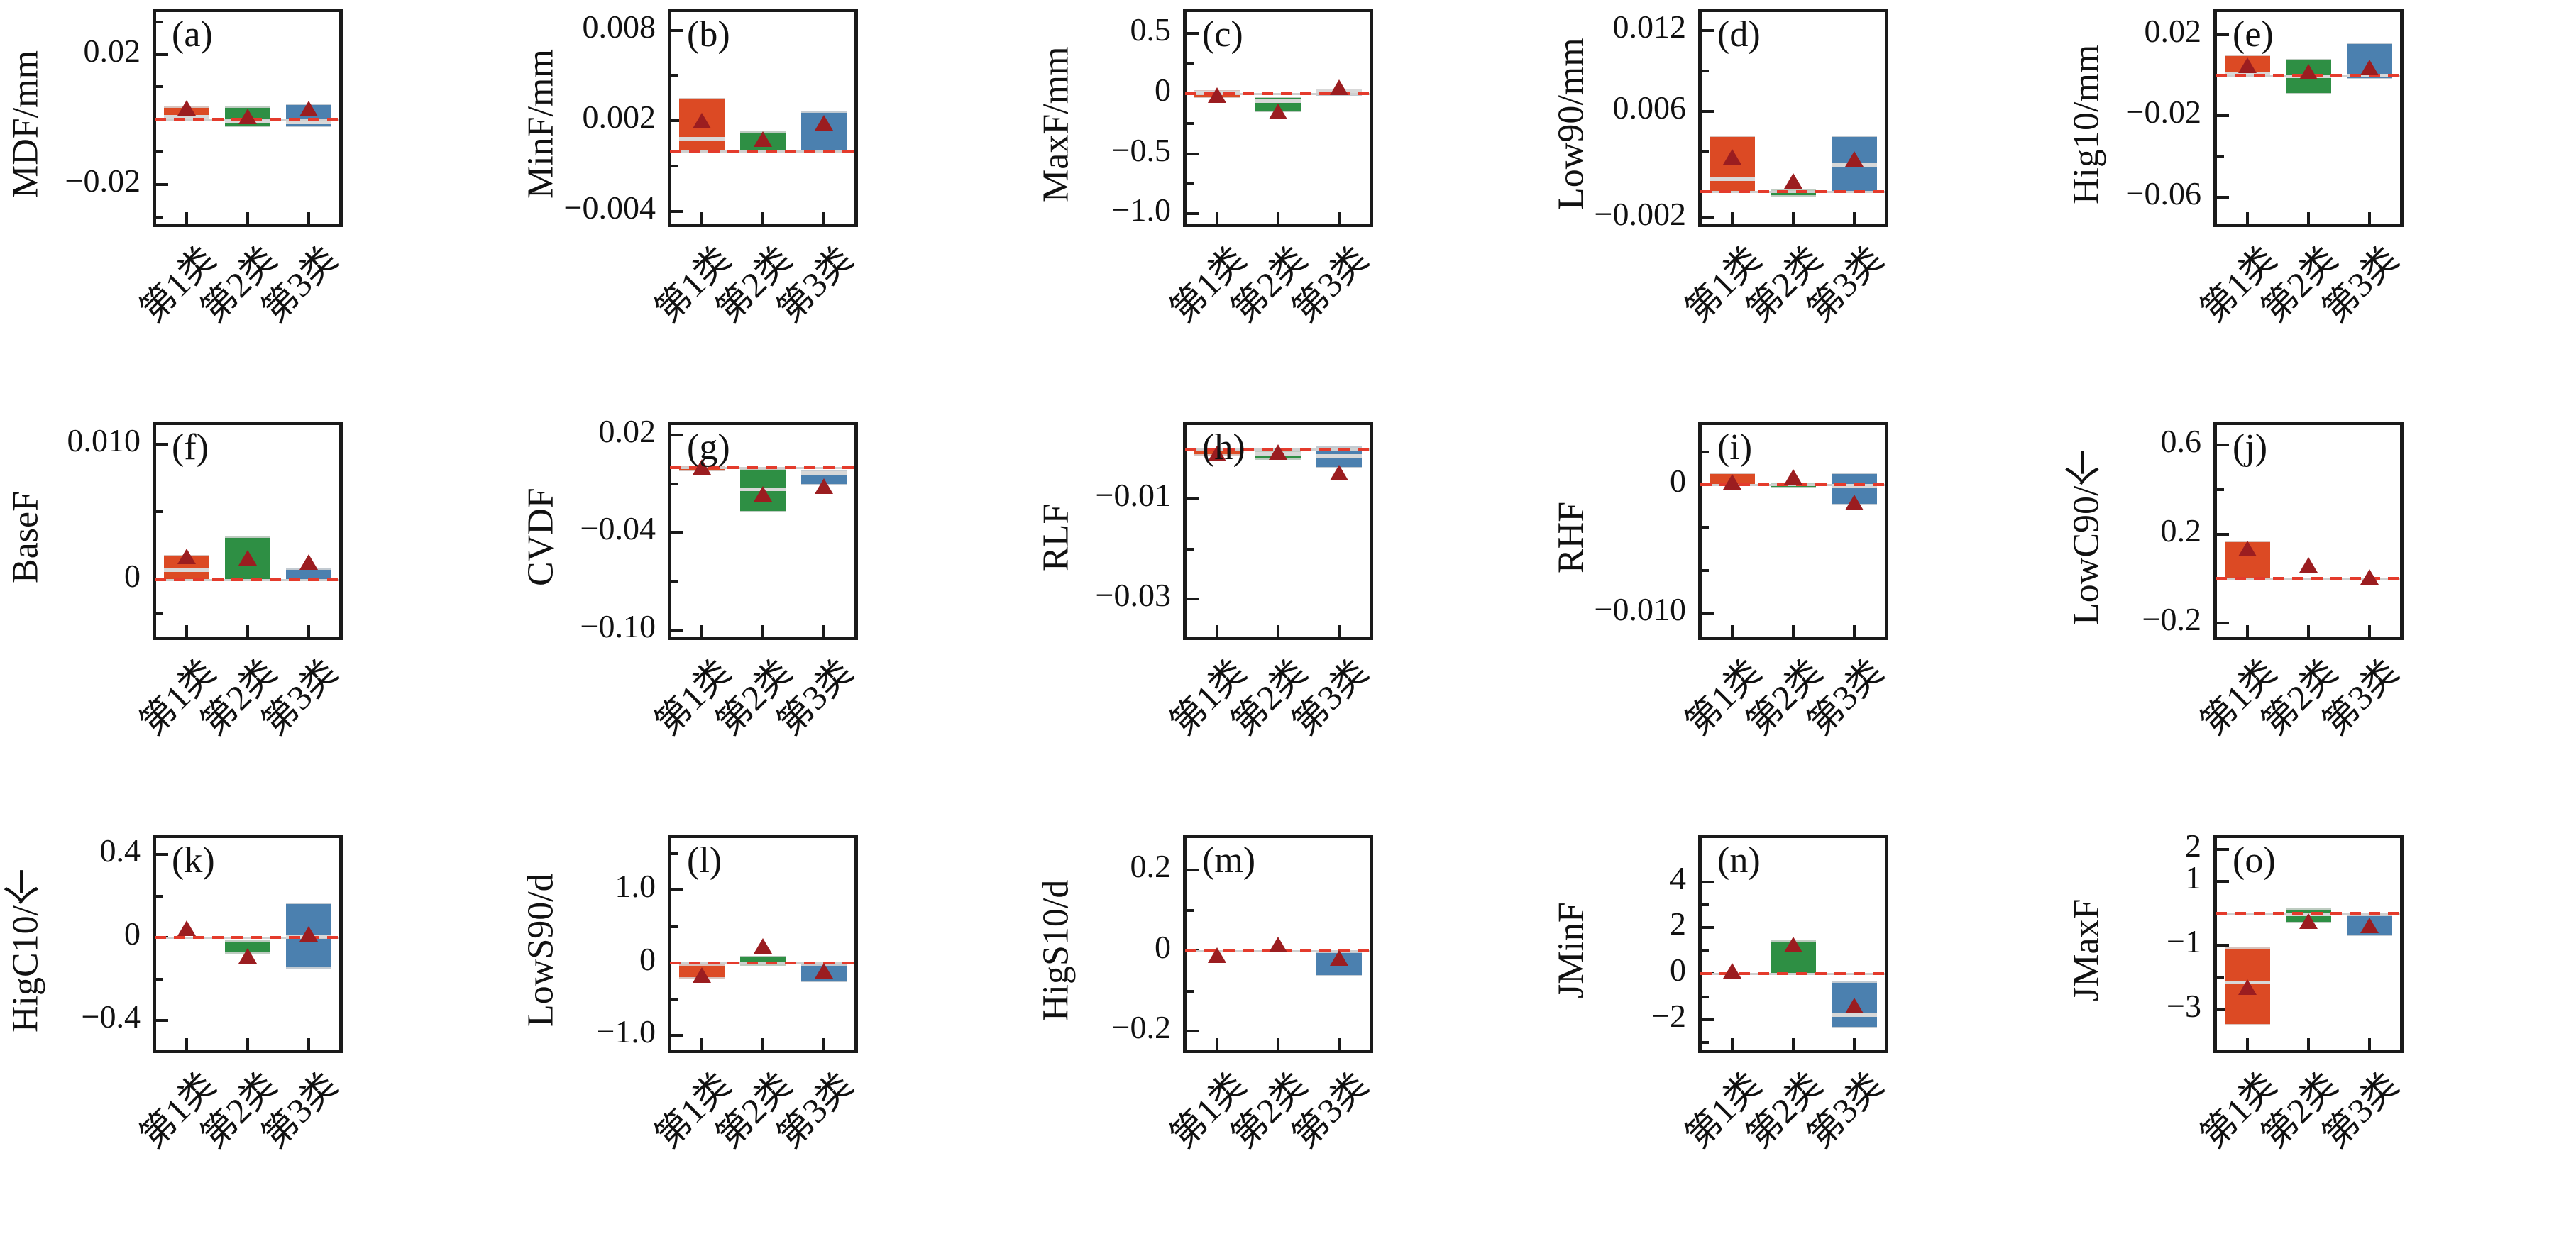  Describe the element at coordinates (248, 531) in the screenshot. I see `plot-area: (f)` at that location.